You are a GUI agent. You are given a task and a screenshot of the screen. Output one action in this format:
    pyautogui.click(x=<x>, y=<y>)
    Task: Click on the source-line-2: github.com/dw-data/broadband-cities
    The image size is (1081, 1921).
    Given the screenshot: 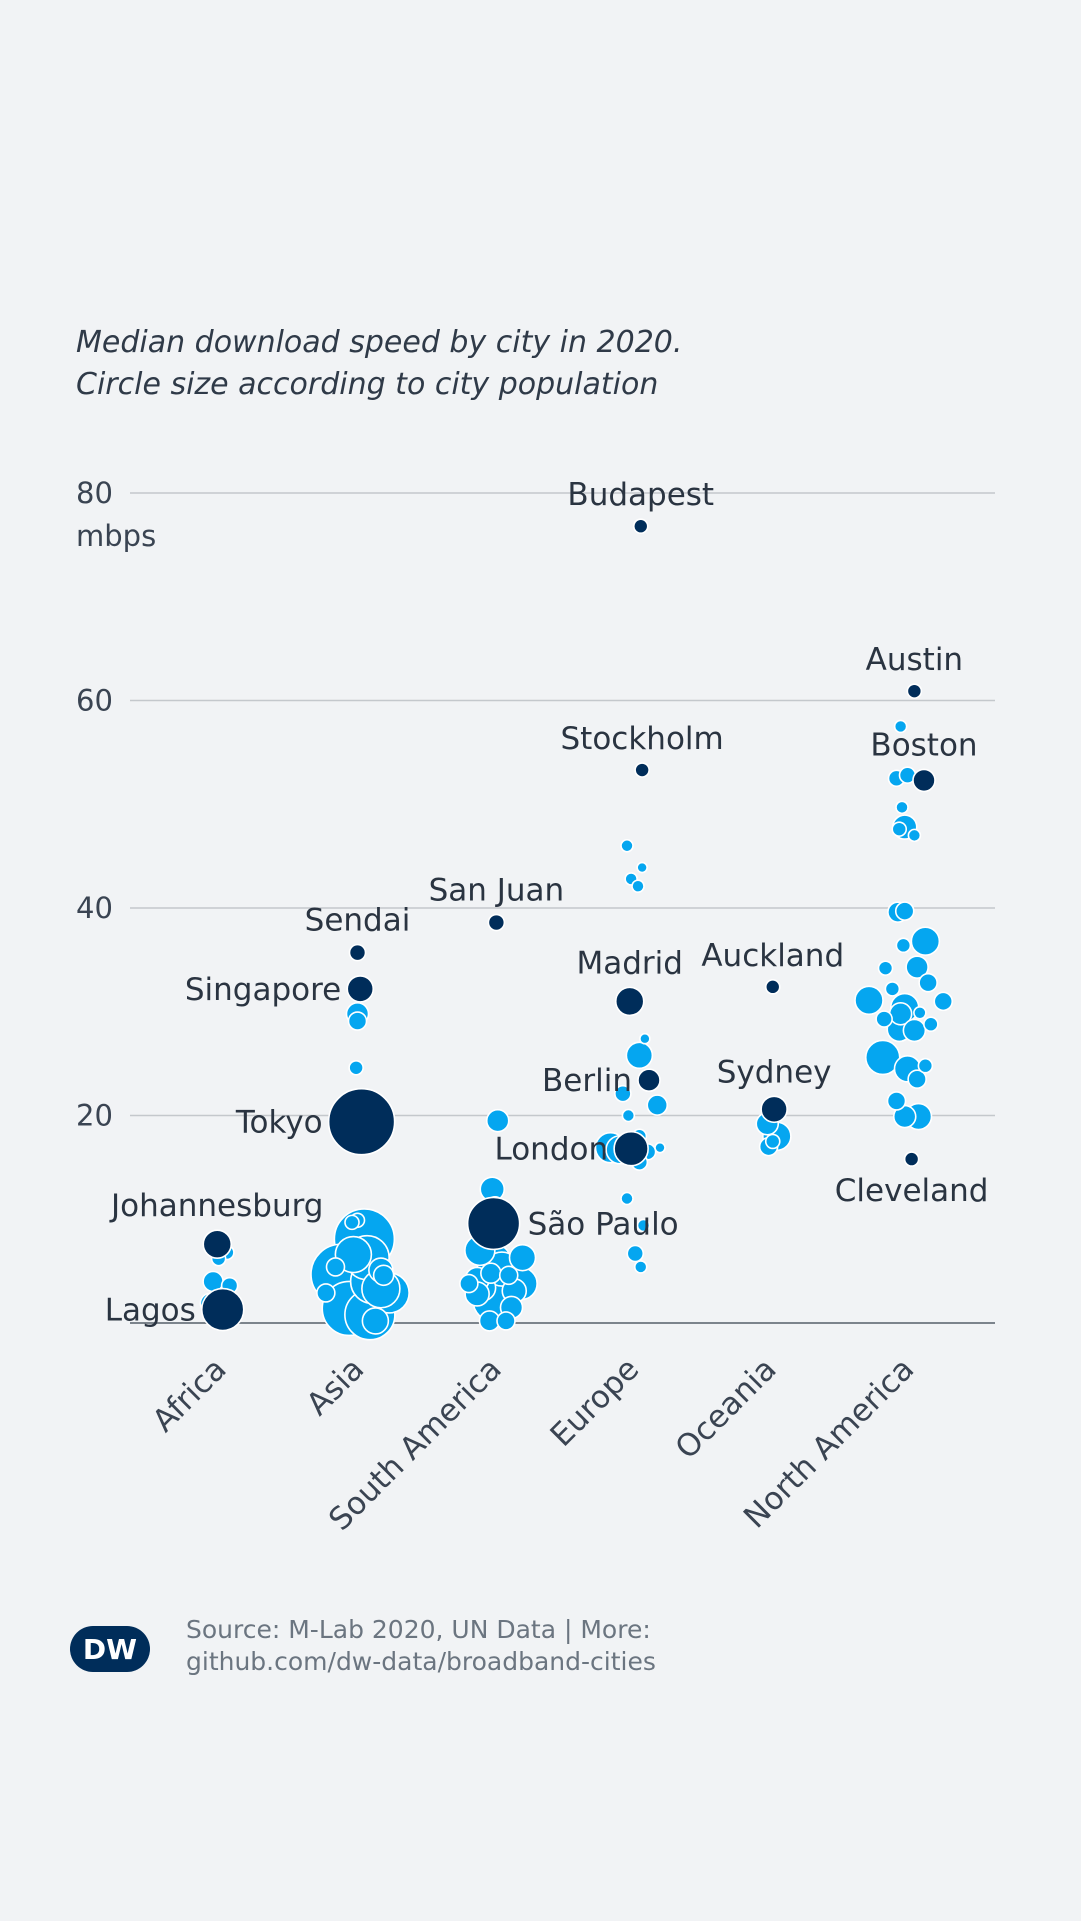 What is the action you would take?
    pyautogui.click(x=421, y=1661)
    